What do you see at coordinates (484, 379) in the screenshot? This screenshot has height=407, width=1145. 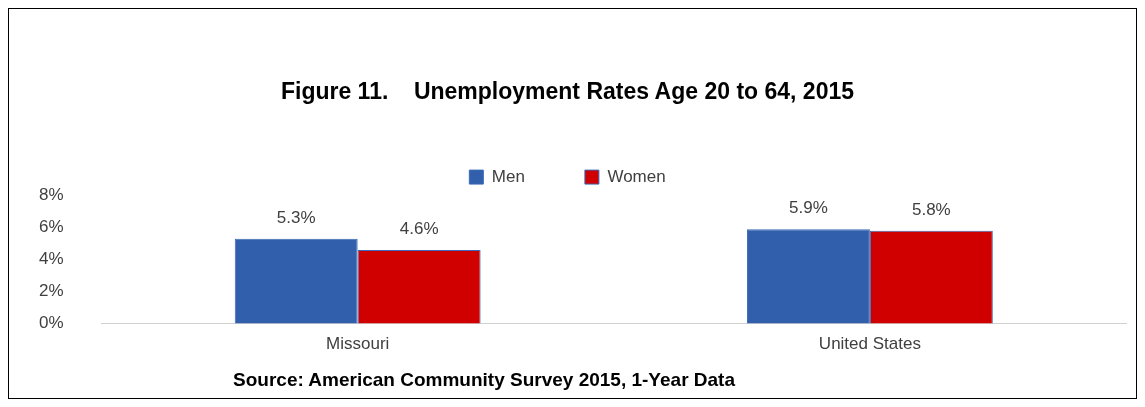 I see `source-note: Source: American Community Survey 2015, 1-Year Data` at bounding box center [484, 379].